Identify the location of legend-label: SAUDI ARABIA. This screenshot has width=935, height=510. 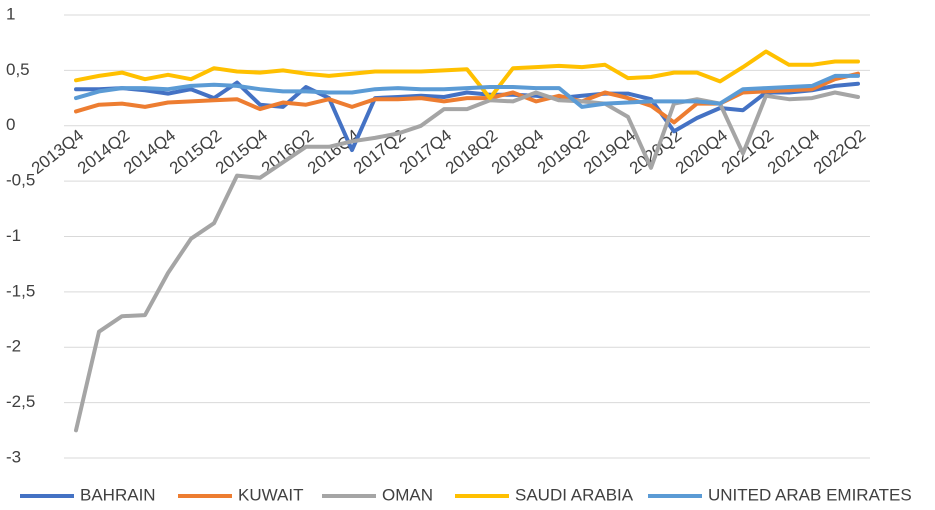
(574, 494).